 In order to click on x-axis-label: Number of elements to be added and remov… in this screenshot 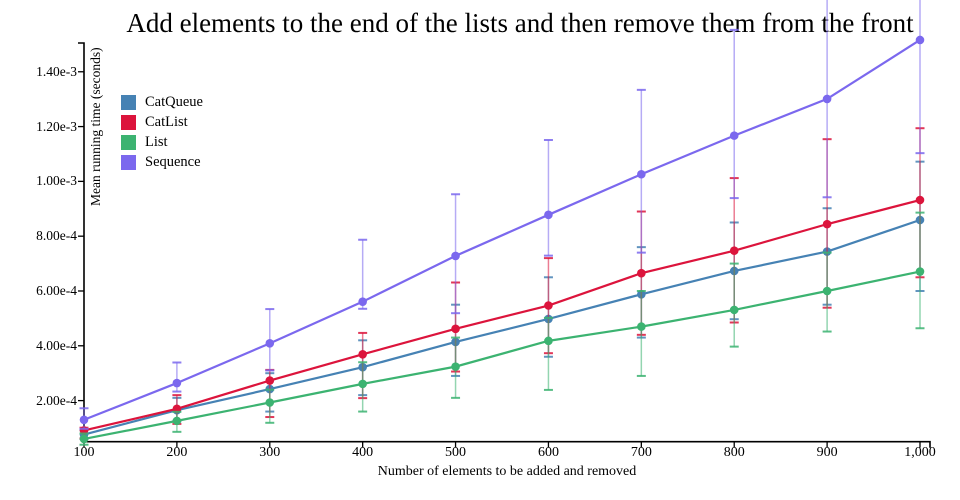, I will do `click(507, 471)`.